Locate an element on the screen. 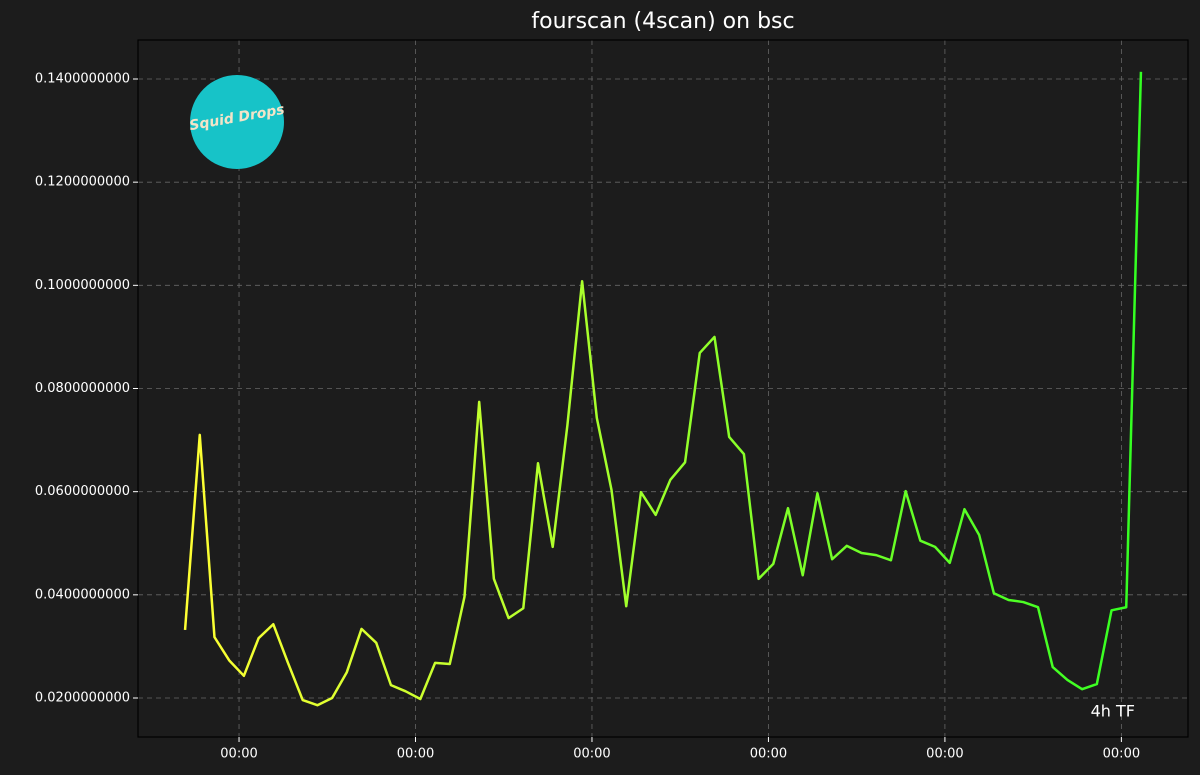  y-tick-label: 0.0400000000 is located at coordinates (82, 594).